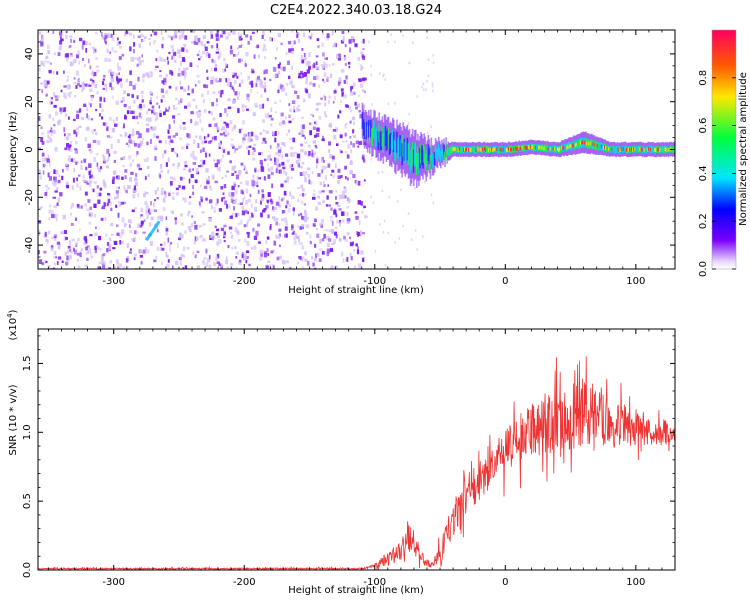 The height and width of the screenshot is (600, 750). I want to click on colorbar-ticks: 0.00.20.40.60.8, so click(717, 173).